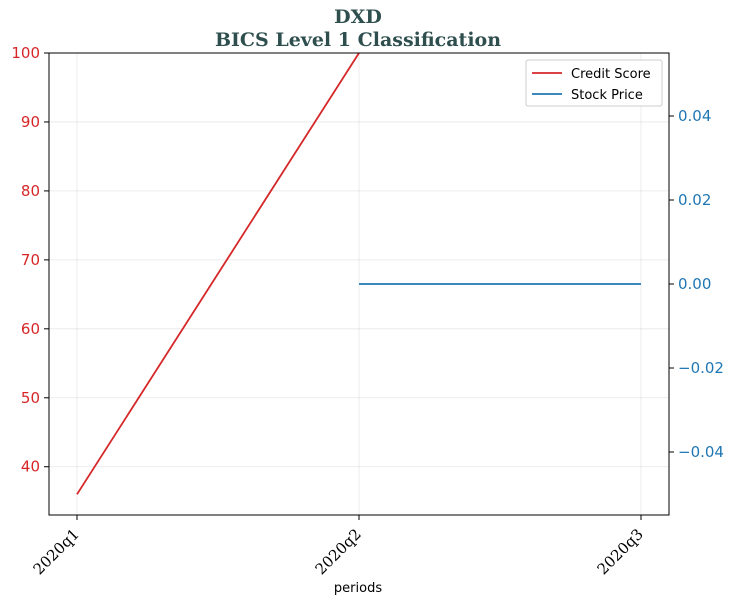  I want to click on right-tick-label: 0.02, so click(694, 200).